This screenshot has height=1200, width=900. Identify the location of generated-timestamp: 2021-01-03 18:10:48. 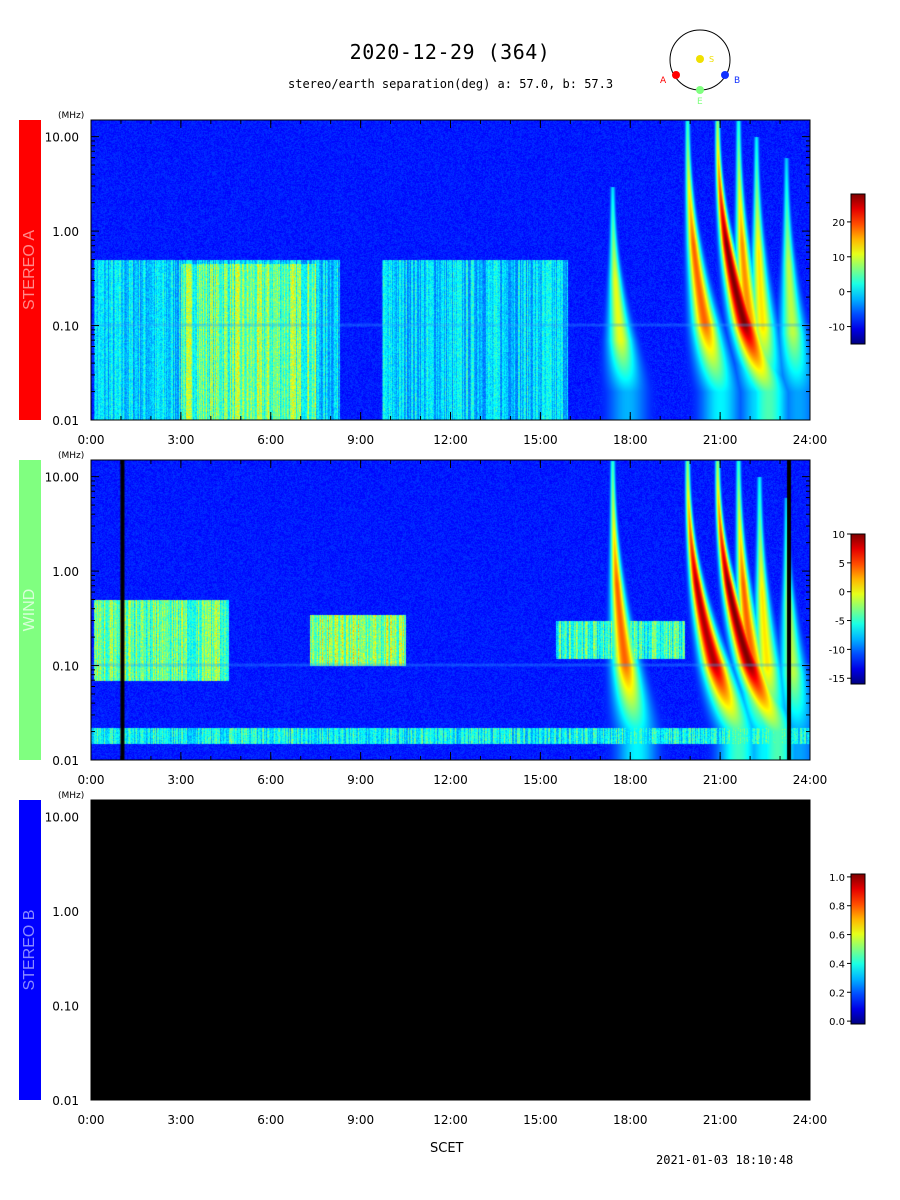
(725, 1160).